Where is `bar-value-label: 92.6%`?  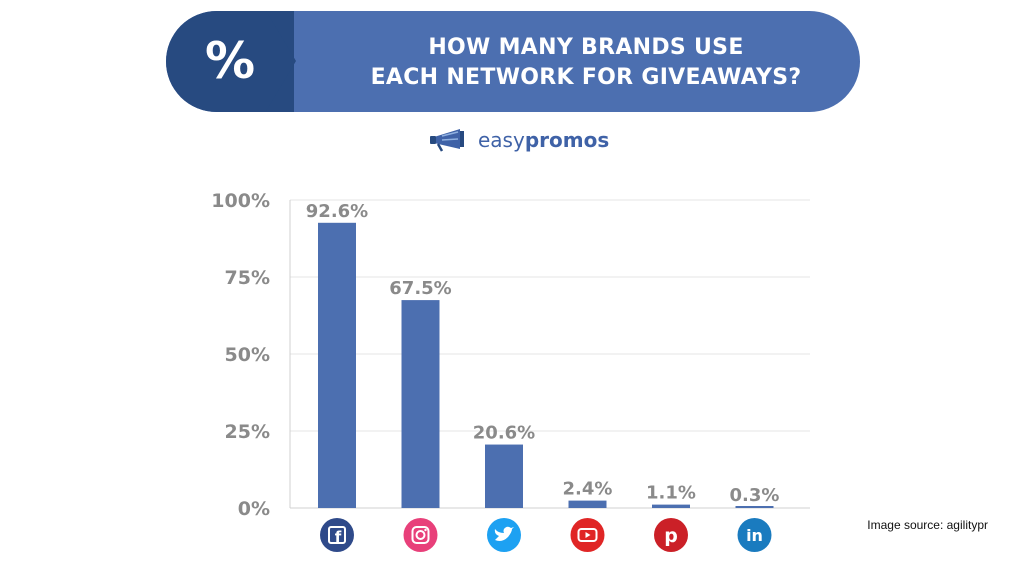 bar-value-label: 92.6% is located at coordinates (337, 211).